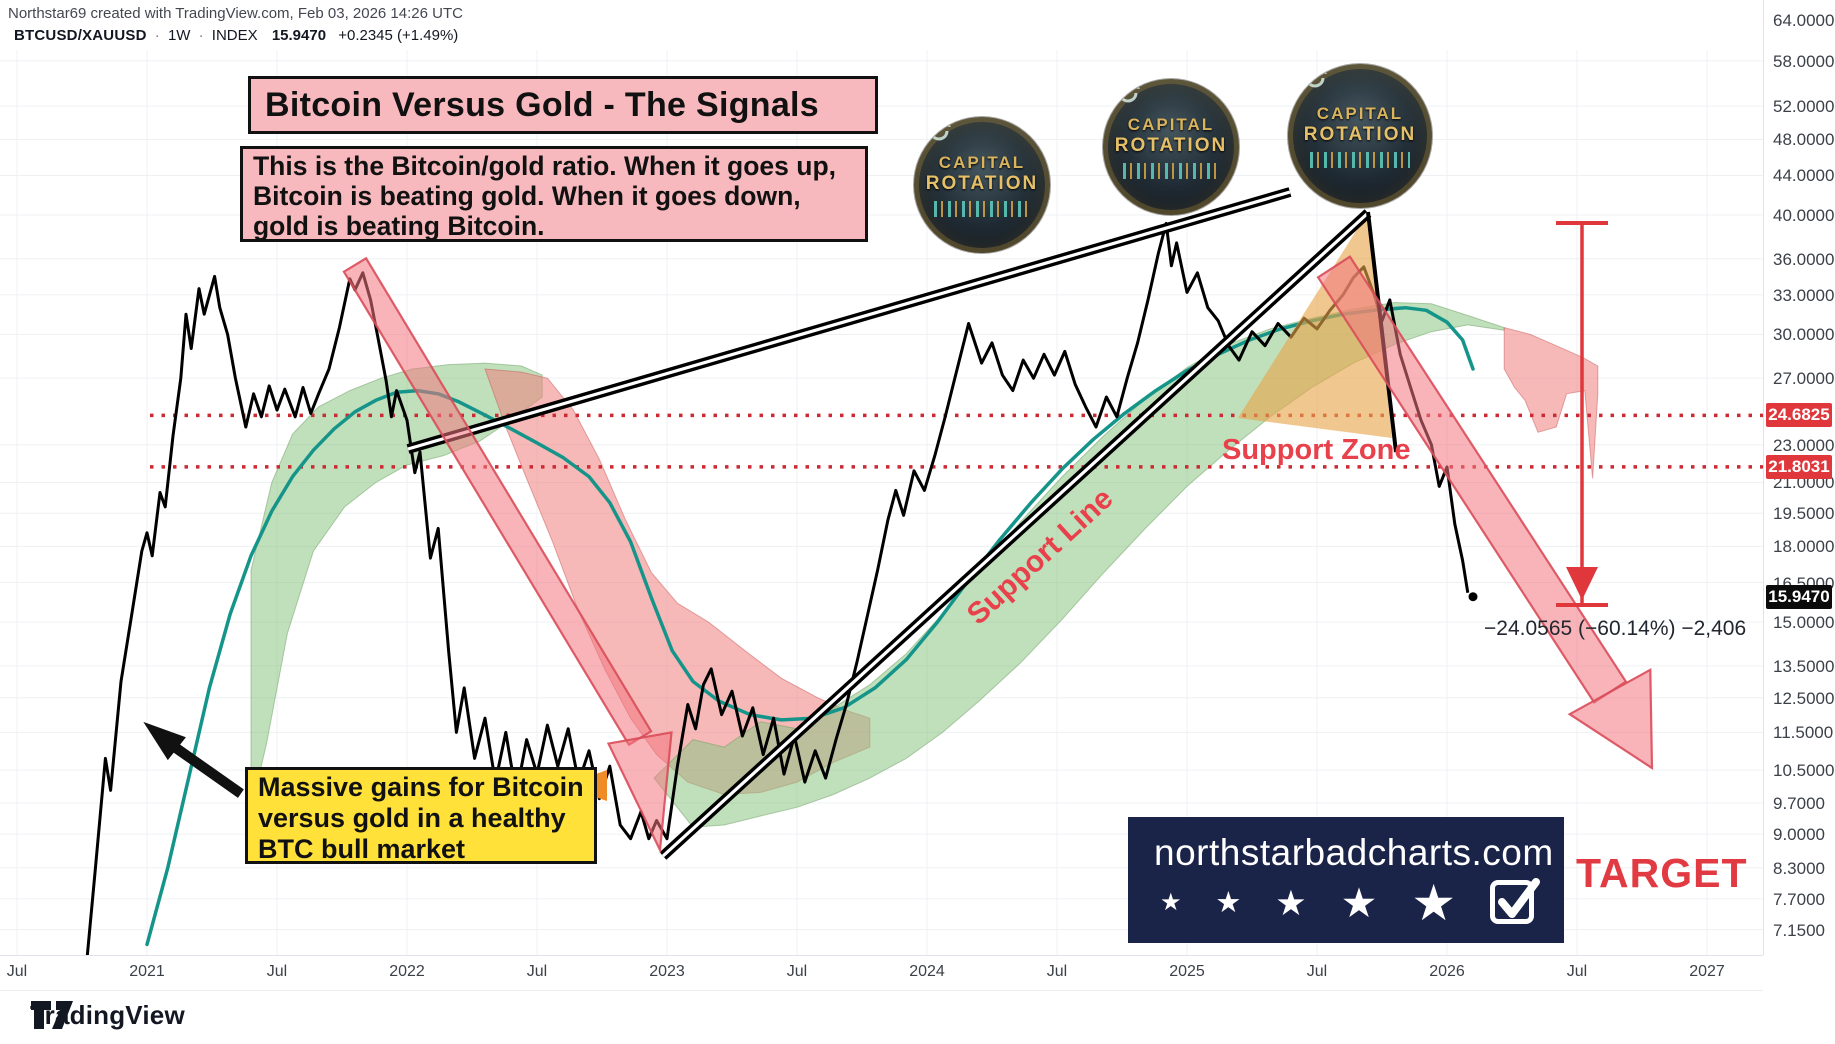 Image resolution: width=1835 pixels, height=1044 pixels. Describe the element at coordinates (1804, 547) in the screenshot. I see `price-tick-label: 18.0000` at that location.